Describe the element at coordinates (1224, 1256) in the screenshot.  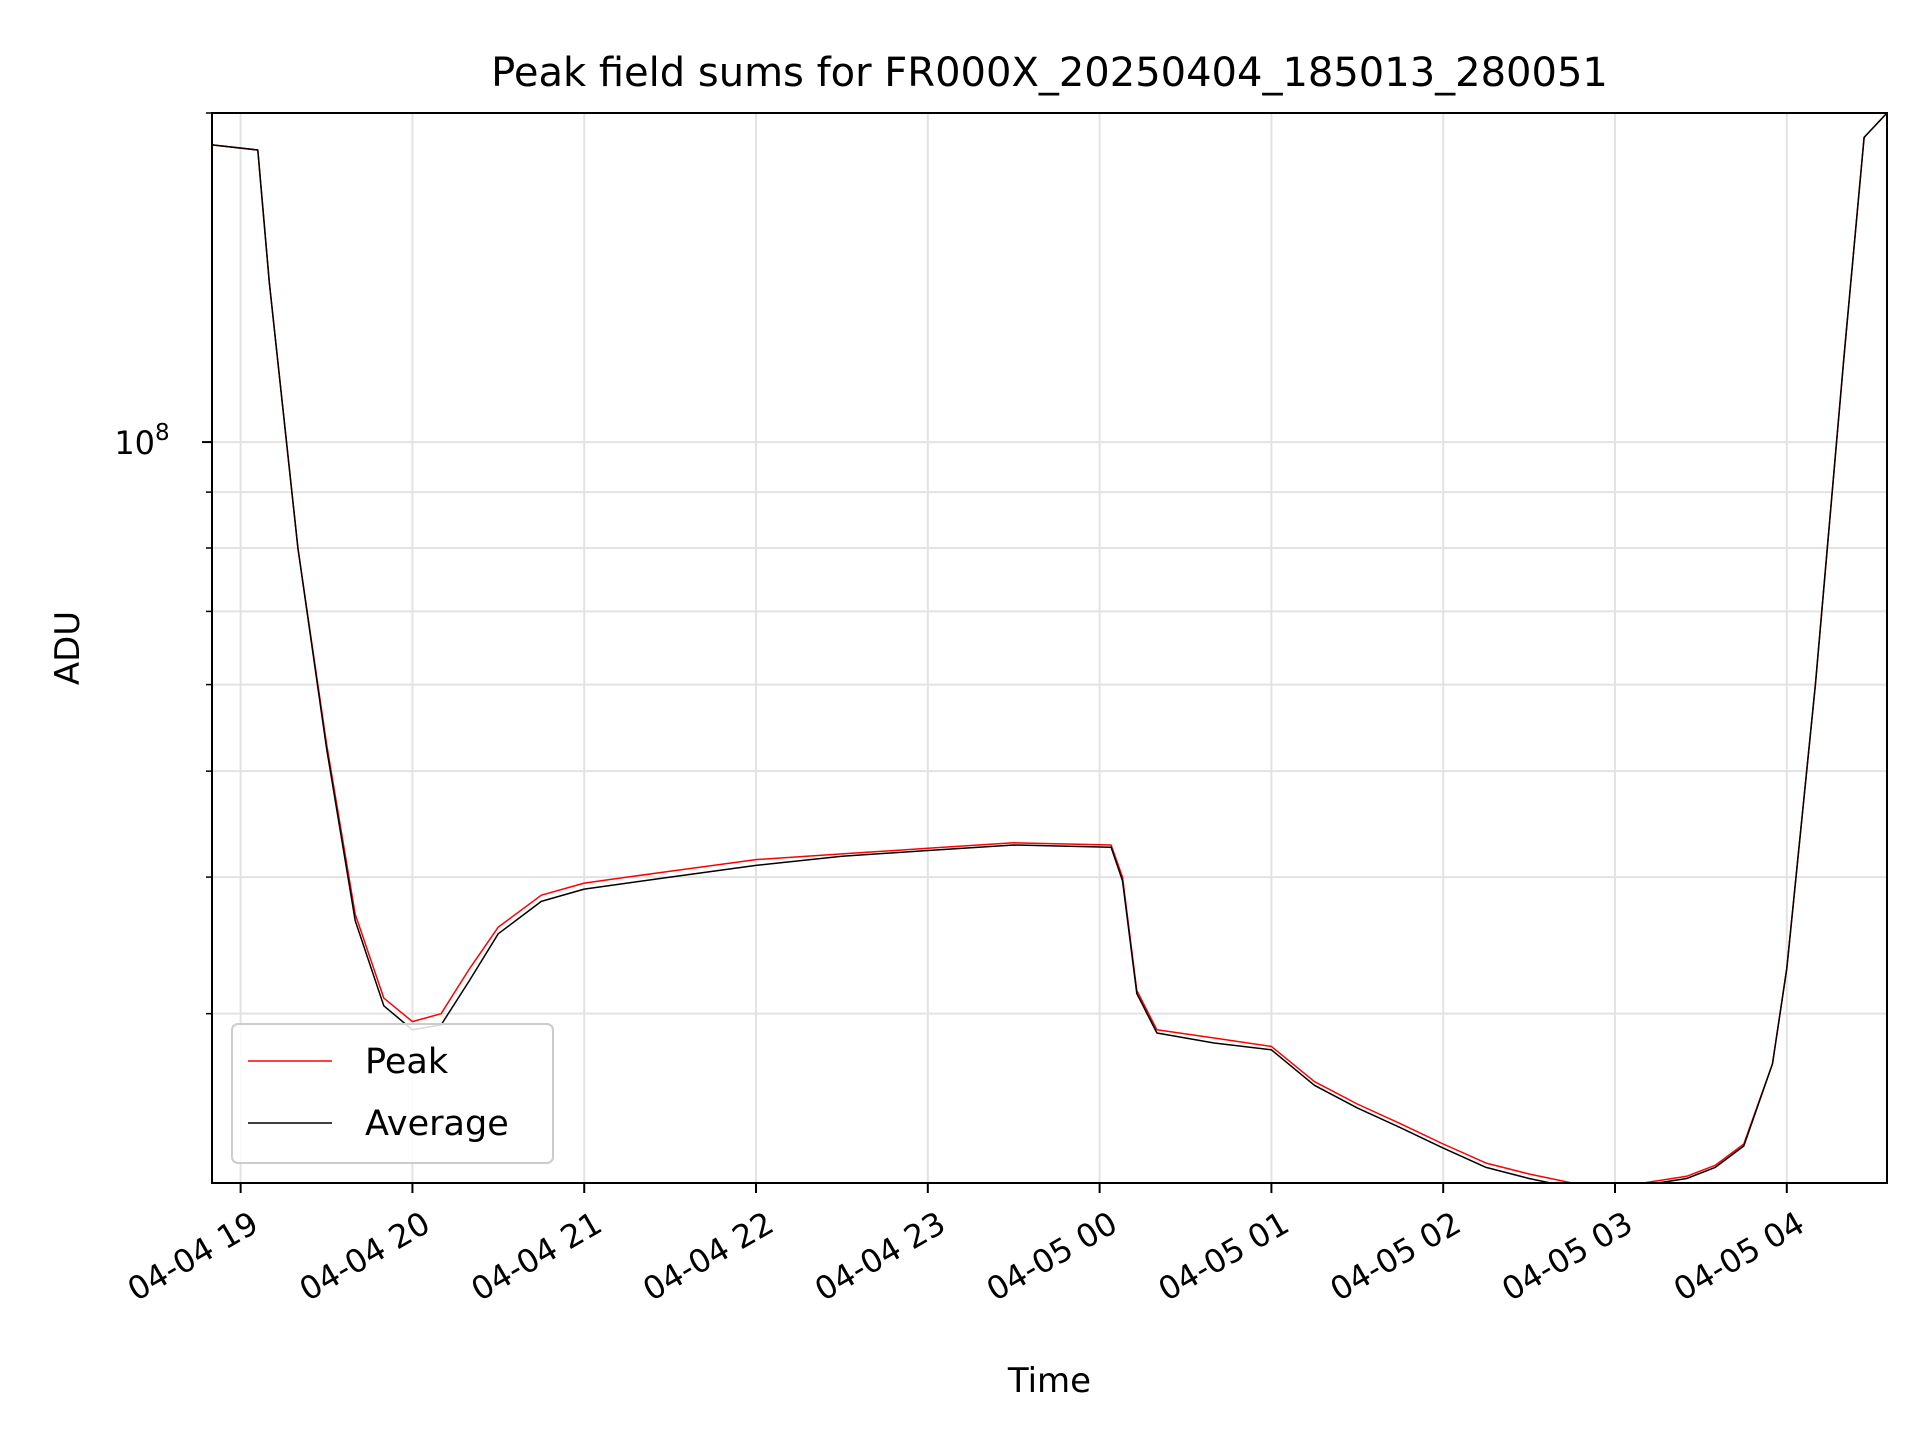
I see `x-tick-label: 04-05 01` at that location.